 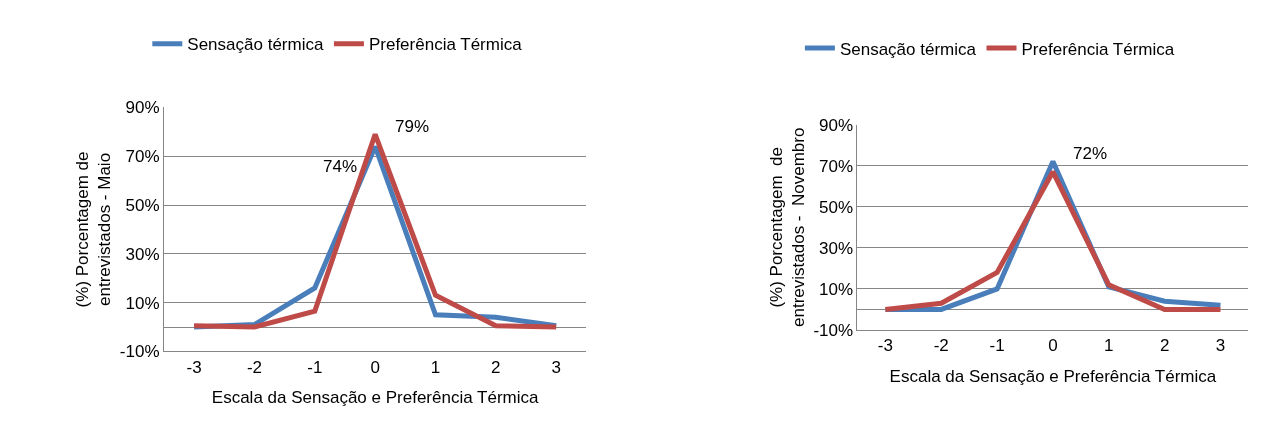 I want to click on data-label: 79%, so click(x=412, y=126).